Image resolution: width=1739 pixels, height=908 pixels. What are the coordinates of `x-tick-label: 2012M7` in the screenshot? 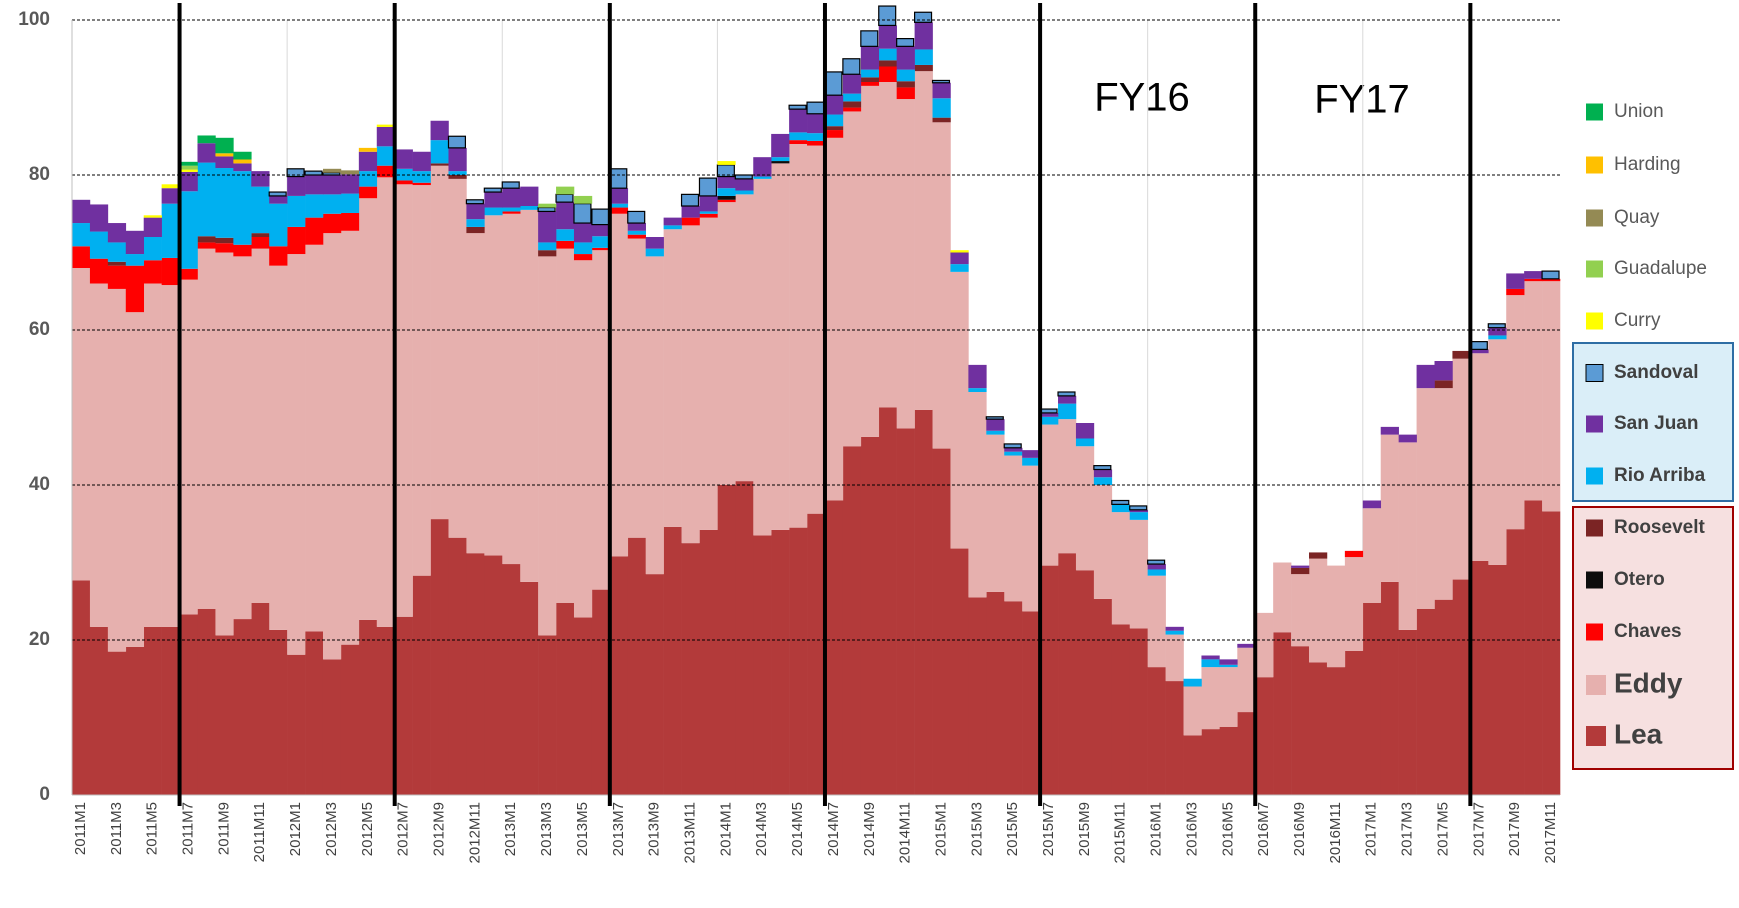 It's located at (403, 829).